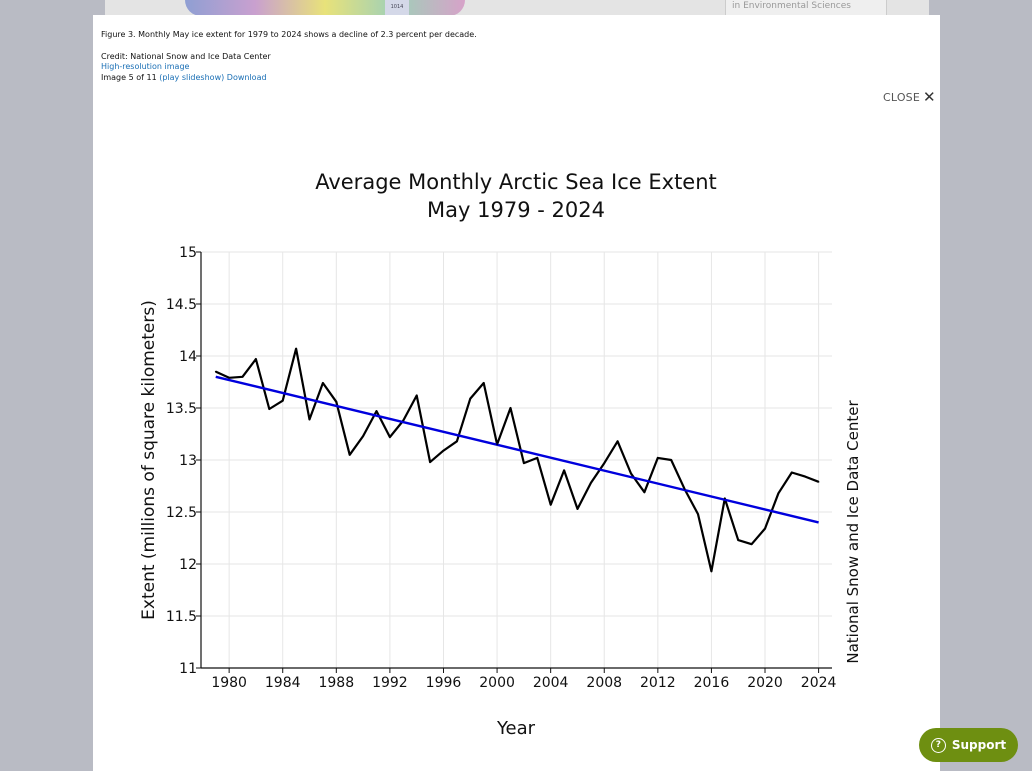  I want to click on x-tick-label: 2012, so click(658, 683).